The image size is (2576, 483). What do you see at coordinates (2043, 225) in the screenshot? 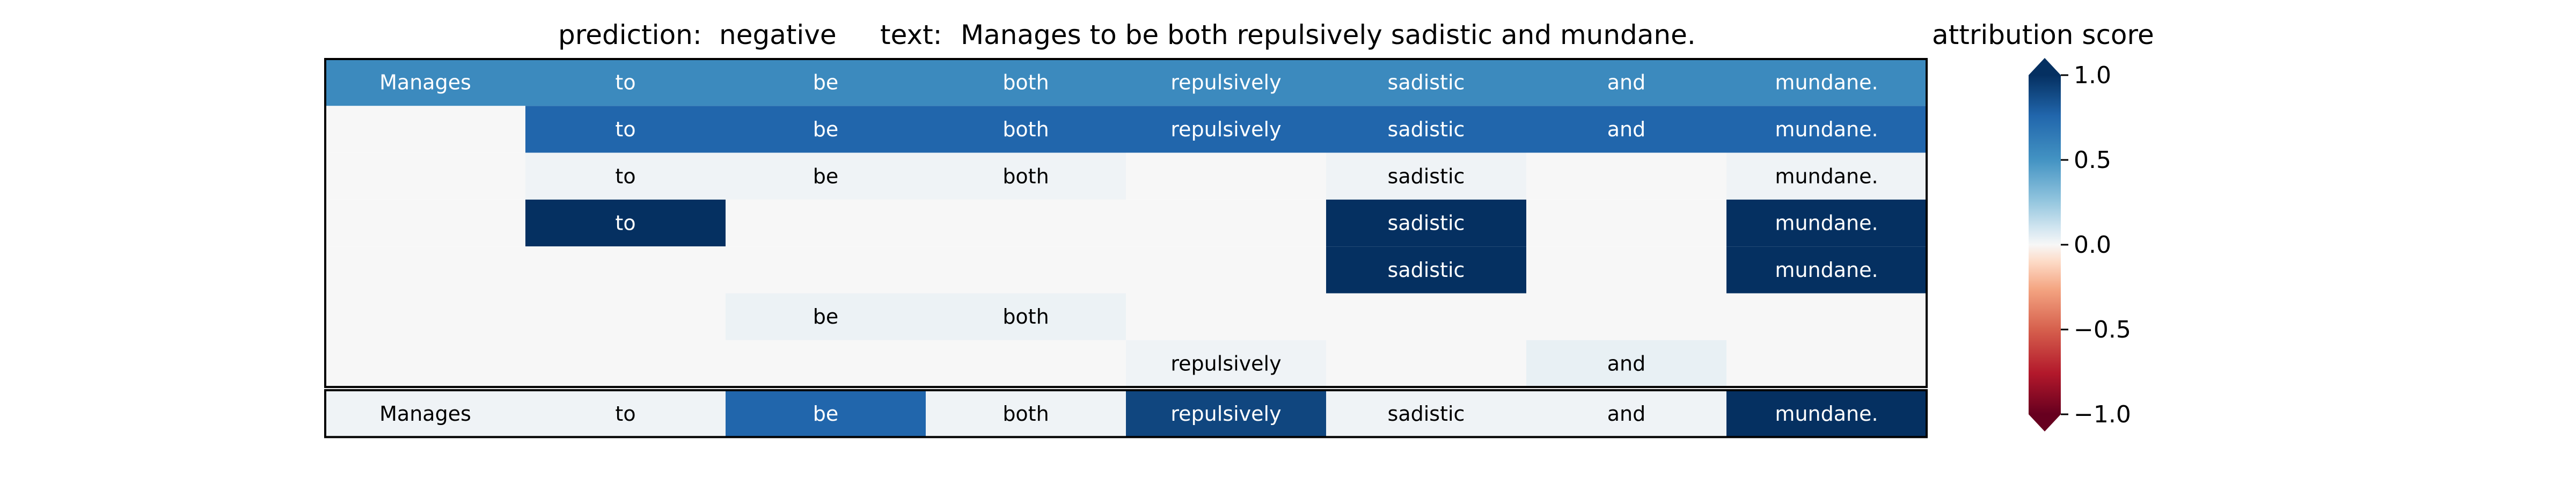
I see `colorbar: attribution score 1.0 0.5 0.0 −0.5 −1.0` at bounding box center [2043, 225].